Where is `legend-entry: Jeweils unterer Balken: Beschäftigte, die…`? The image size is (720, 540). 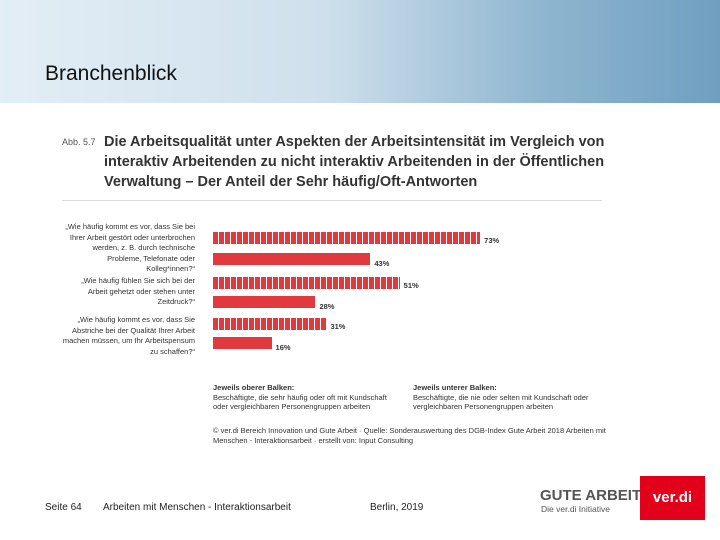 legend-entry: Jeweils unterer Balken: Beschäftigte, die… is located at coordinates (508, 397).